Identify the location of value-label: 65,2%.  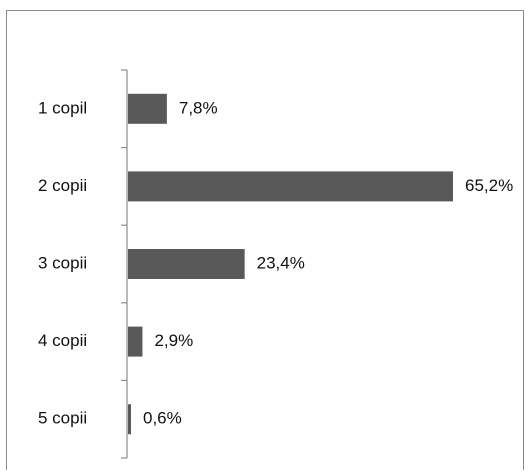
(489, 185).